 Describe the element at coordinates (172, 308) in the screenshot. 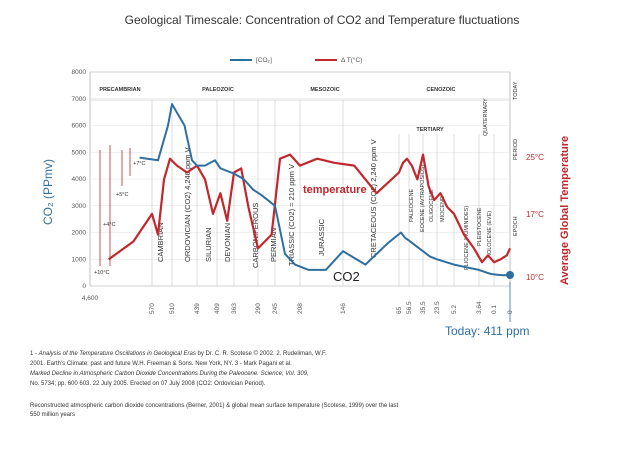

I see `x-tick-label: 510` at that location.